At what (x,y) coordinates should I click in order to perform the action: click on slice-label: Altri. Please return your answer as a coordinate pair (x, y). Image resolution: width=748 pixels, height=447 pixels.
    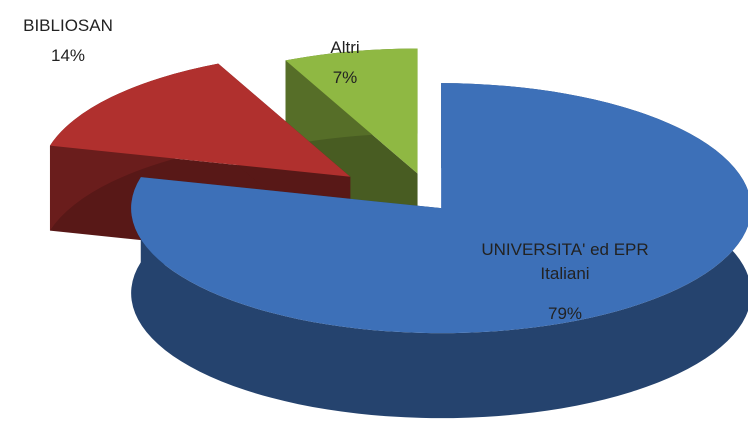
    Looking at the image, I should click on (345, 47).